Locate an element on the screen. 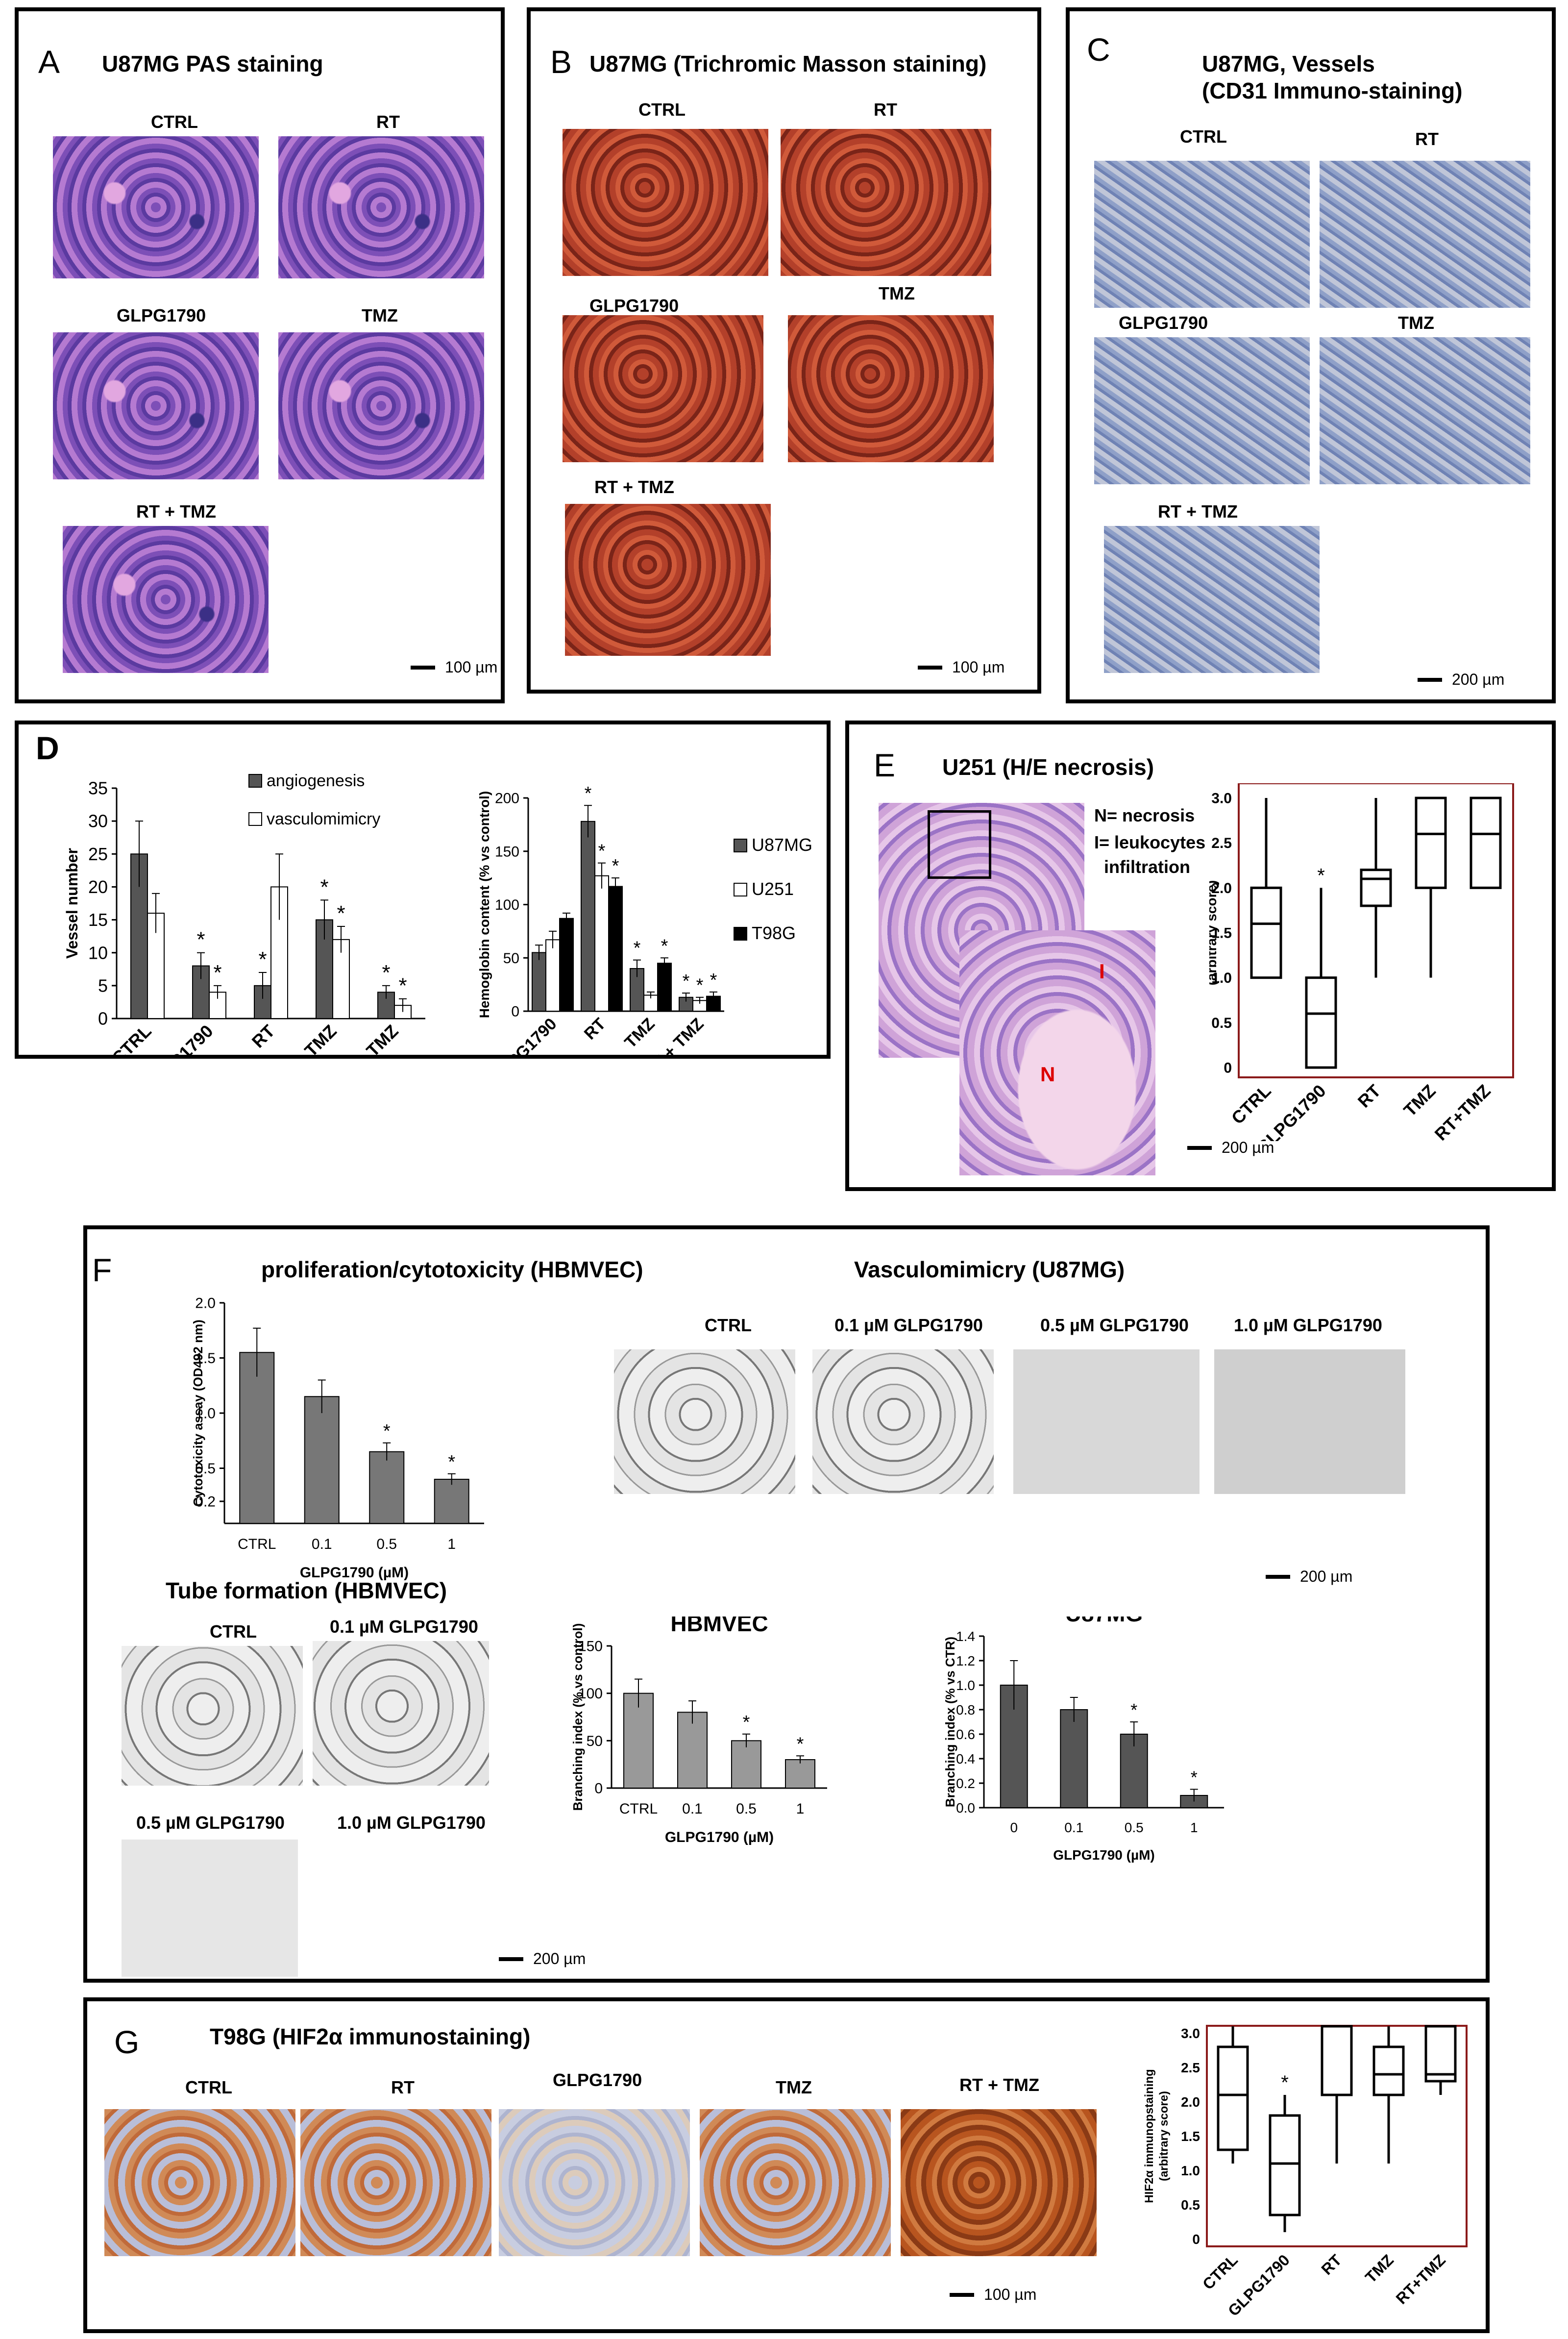 This screenshot has width=1568, height=2339. image-label: RT is located at coordinates (403, 2087).